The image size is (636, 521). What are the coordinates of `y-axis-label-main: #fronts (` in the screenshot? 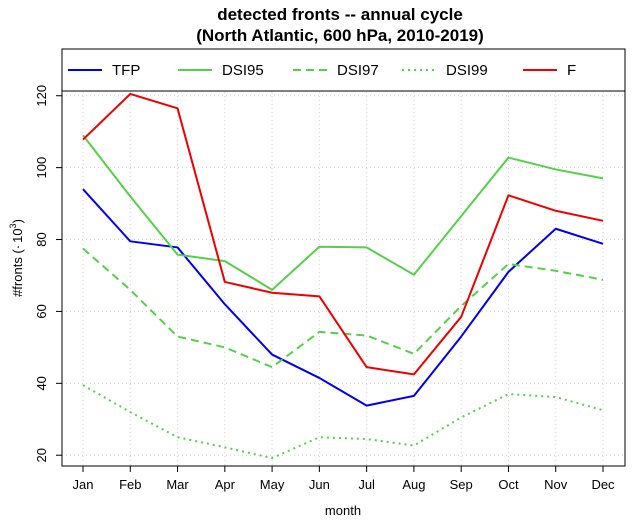 It's located at (17, 273).